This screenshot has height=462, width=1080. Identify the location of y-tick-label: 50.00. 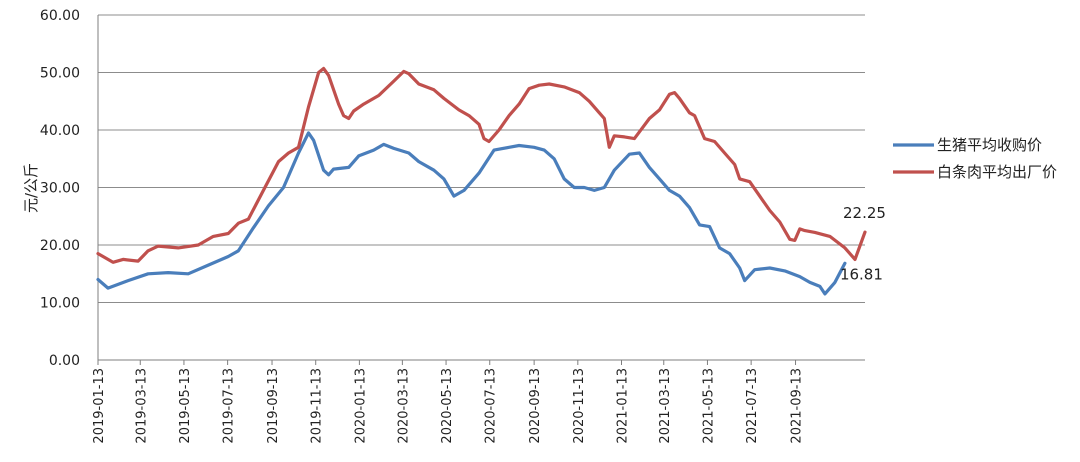
(60, 74).